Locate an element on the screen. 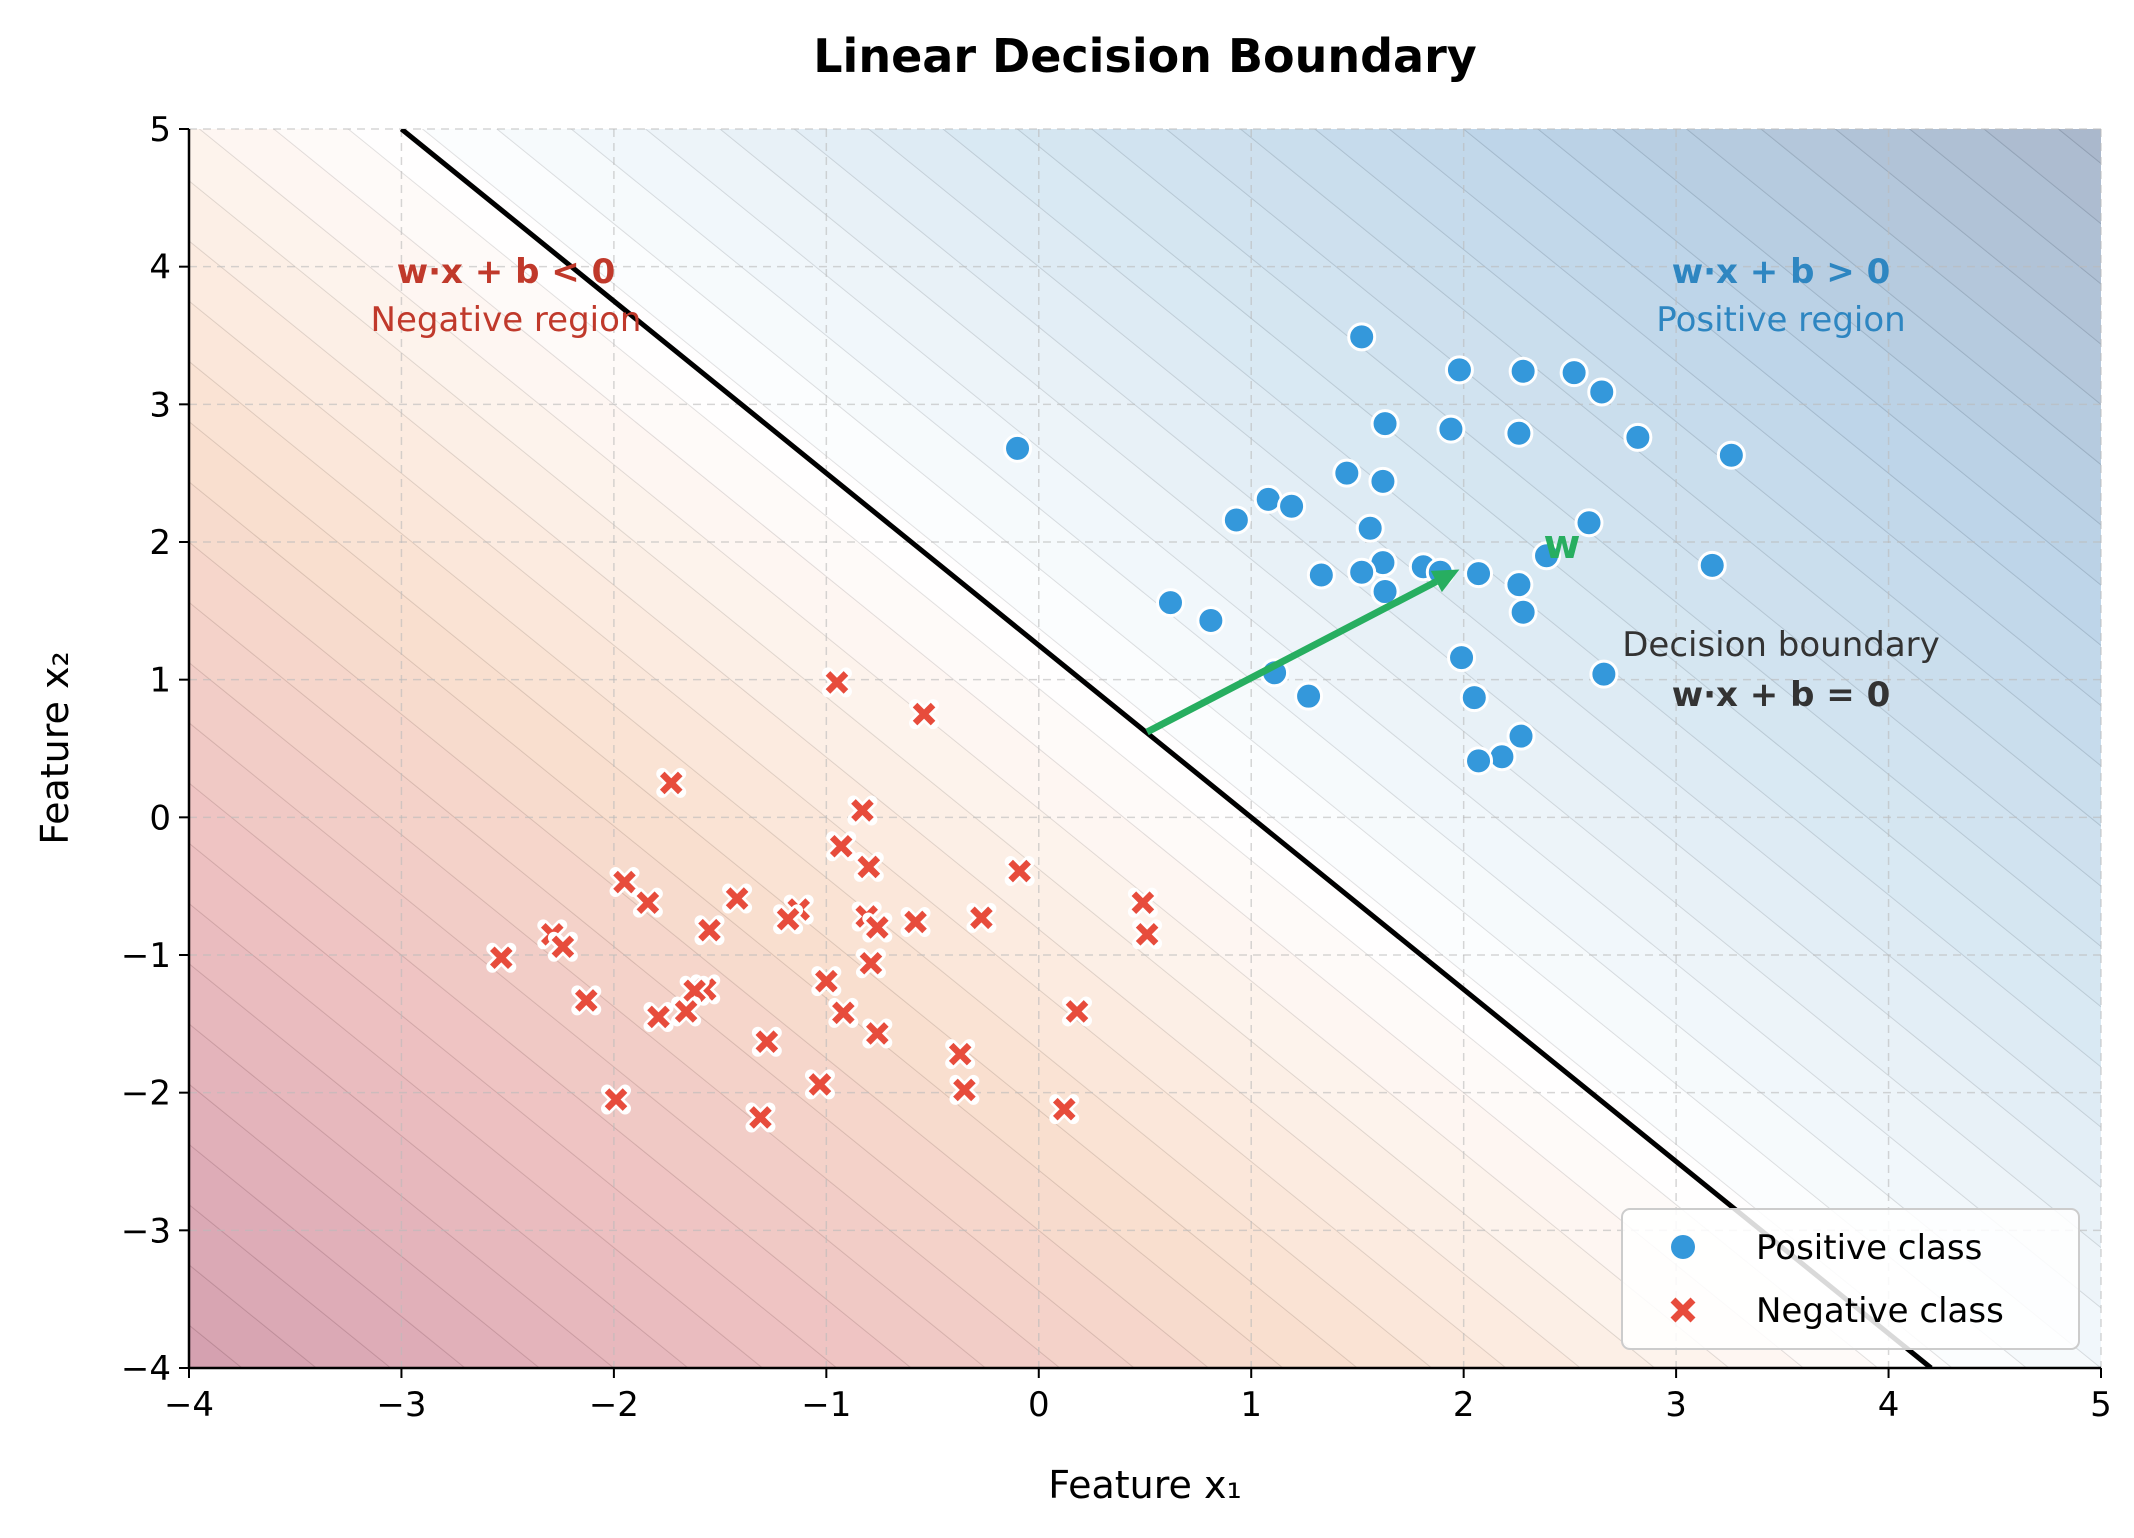 The image size is (2134, 1538). weight-vector-shaft is located at coordinates (1291, 657).